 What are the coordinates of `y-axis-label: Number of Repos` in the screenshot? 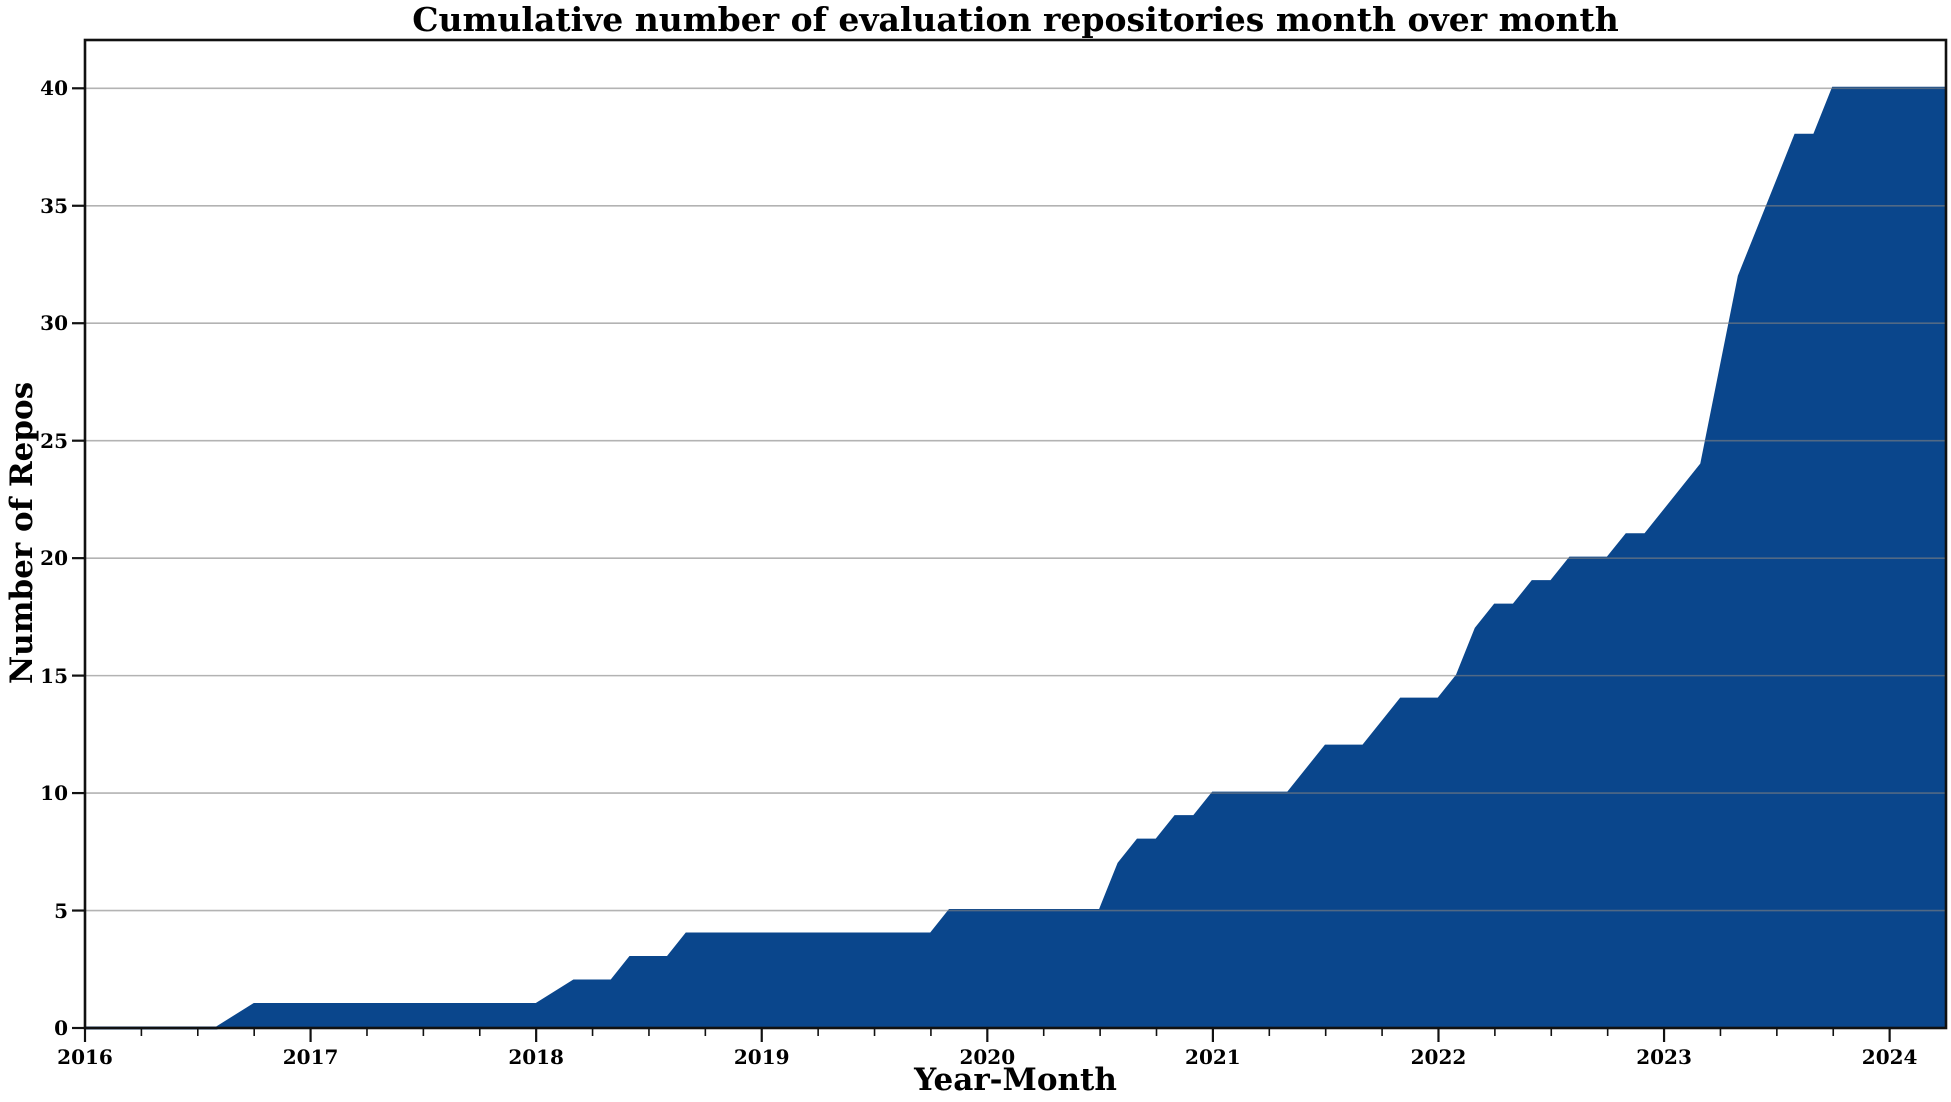 It's located at (22, 533).